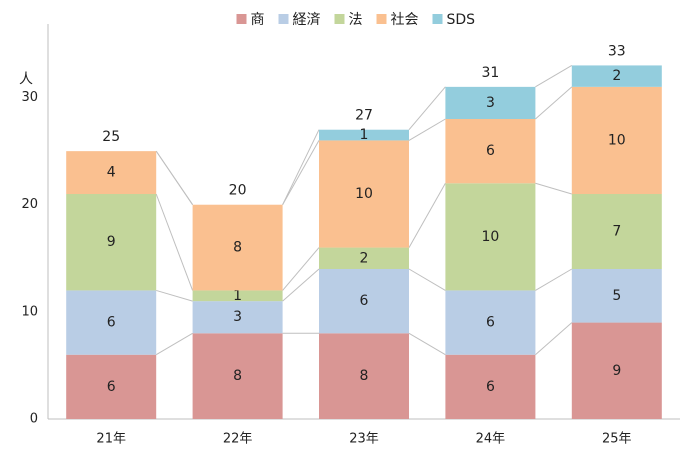  What do you see at coordinates (29, 97) in the screenshot?
I see `y-tick-label: 30` at bounding box center [29, 97].